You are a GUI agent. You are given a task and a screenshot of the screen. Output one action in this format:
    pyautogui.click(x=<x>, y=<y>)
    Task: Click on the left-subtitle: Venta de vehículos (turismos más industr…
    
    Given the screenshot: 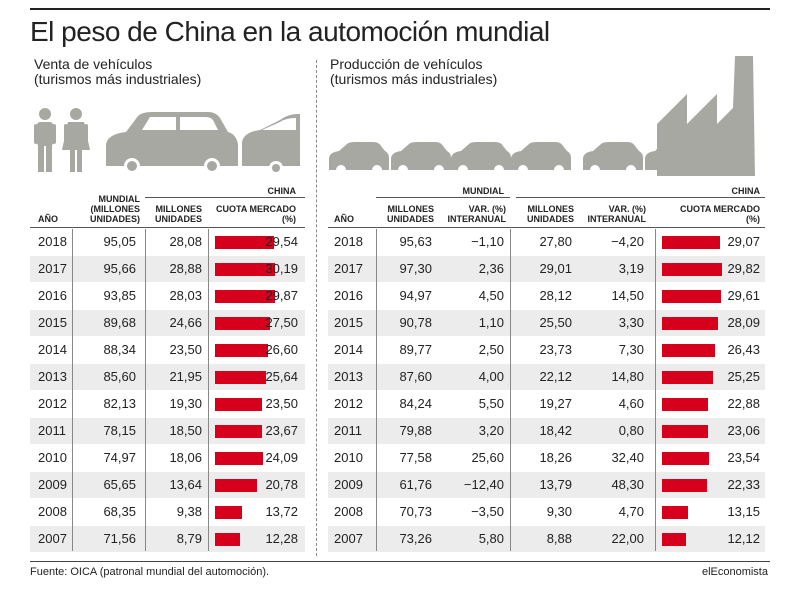 What is the action you would take?
    pyautogui.click(x=117, y=72)
    